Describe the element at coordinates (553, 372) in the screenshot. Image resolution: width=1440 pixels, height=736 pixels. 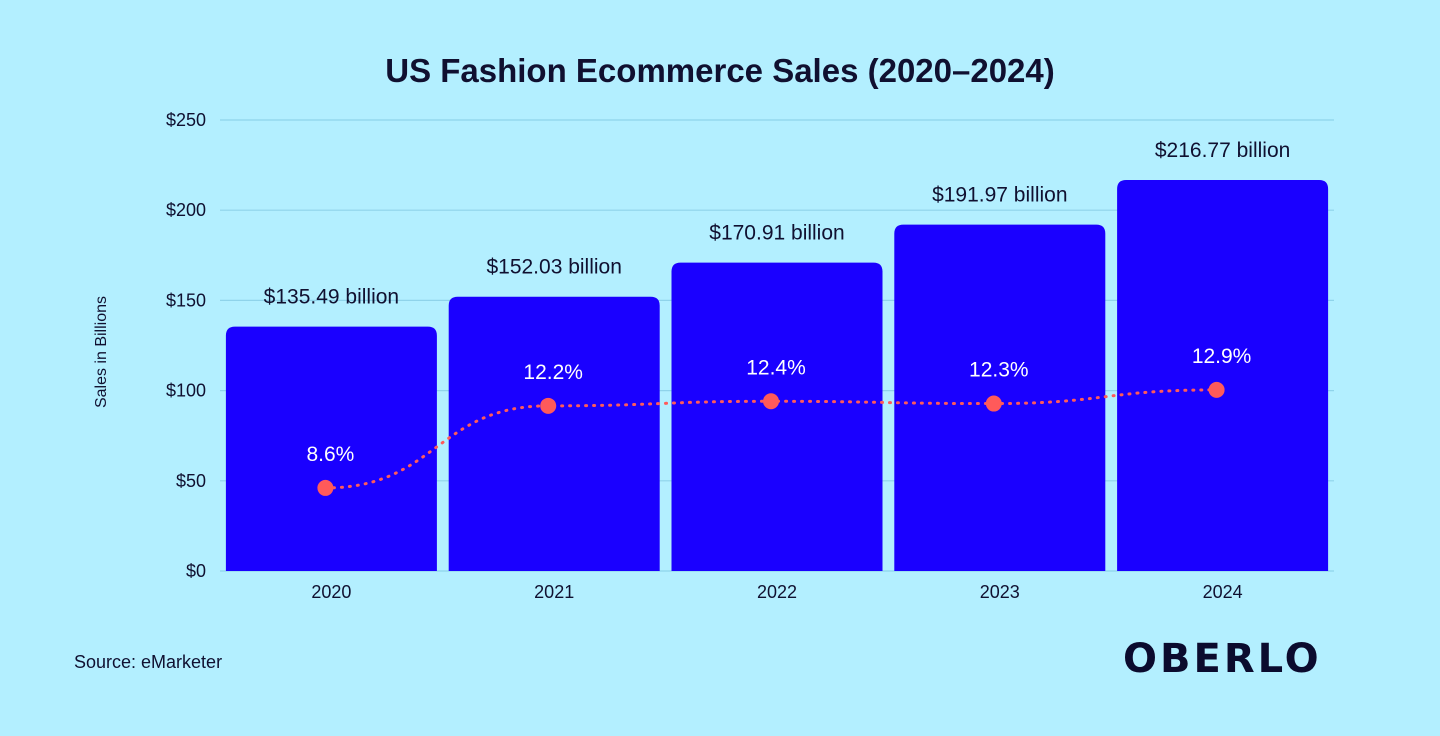
I see `growth-label: 12.2%` at that location.